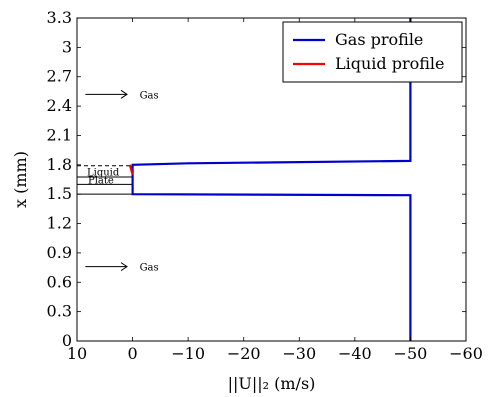 Image resolution: width=490 pixels, height=397 pixels. Describe the element at coordinates (67, 46) in the screenshot. I see `y-tick-label: 3` at that location.